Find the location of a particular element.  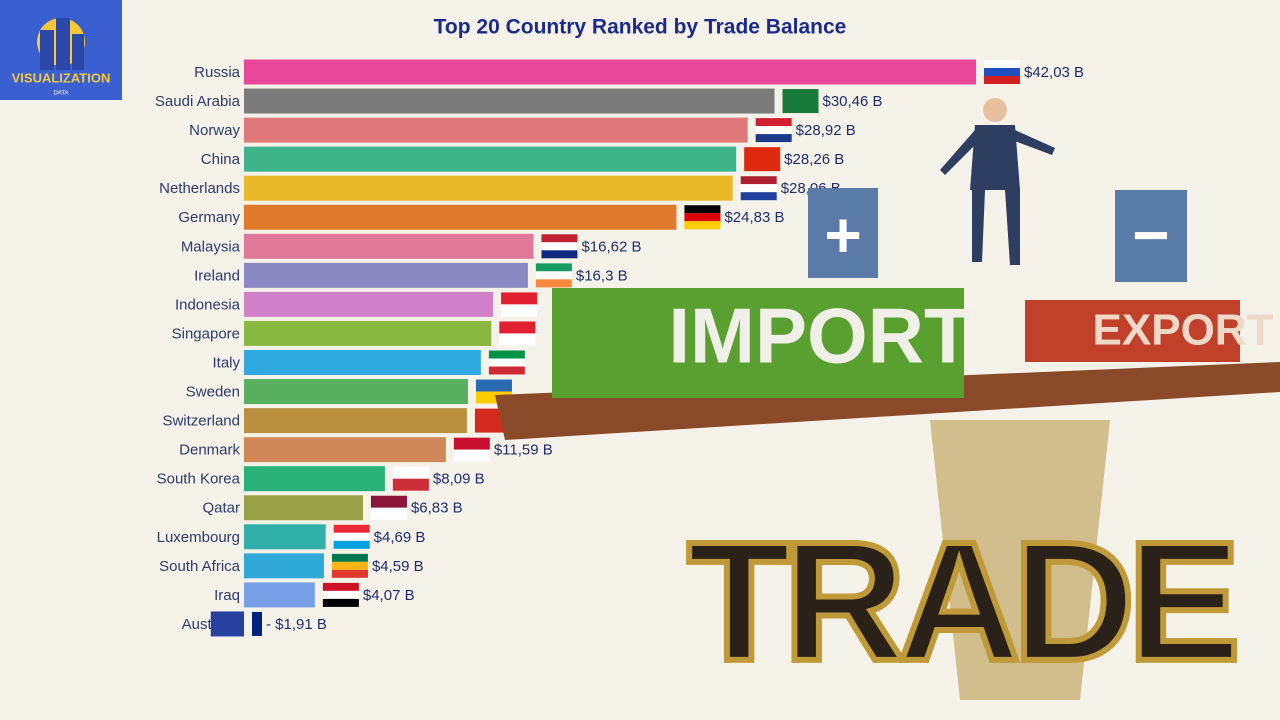

trade-text: TRADE is located at coordinates (960, 602).